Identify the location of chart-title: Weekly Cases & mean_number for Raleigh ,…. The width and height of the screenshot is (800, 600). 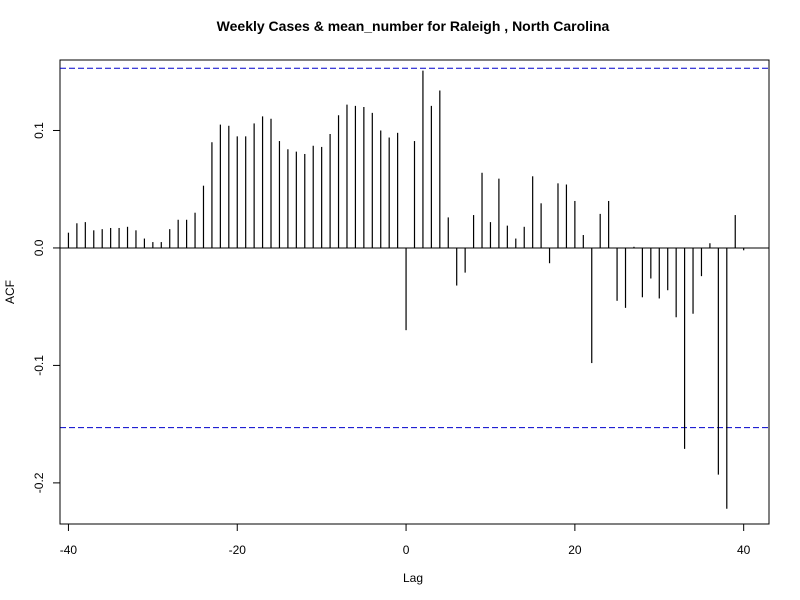
(413, 26).